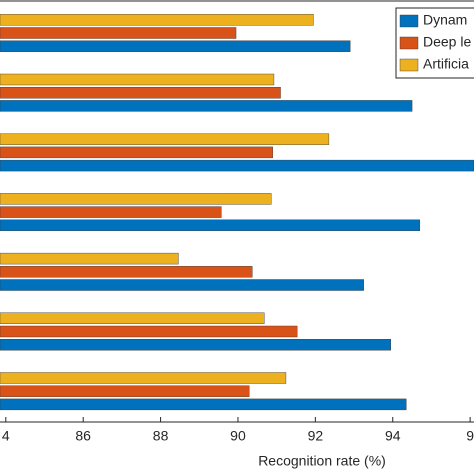 The height and width of the screenshot is (474, 474). What do you see at coordinates (83, 436) in the screenshot?
I see `x-tick-label: 86` at bounding box center [83, 436].